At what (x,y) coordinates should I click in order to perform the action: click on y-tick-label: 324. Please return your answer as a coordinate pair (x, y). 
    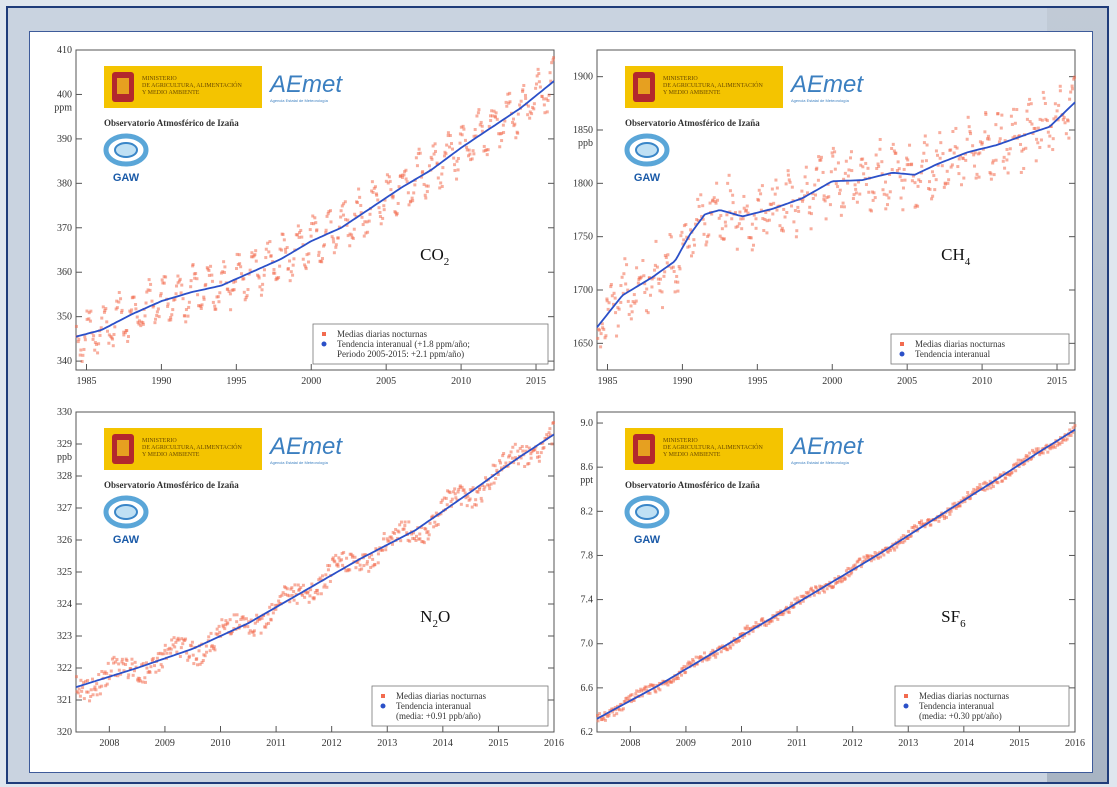
    Looking at the image, I should click on (64, 604).